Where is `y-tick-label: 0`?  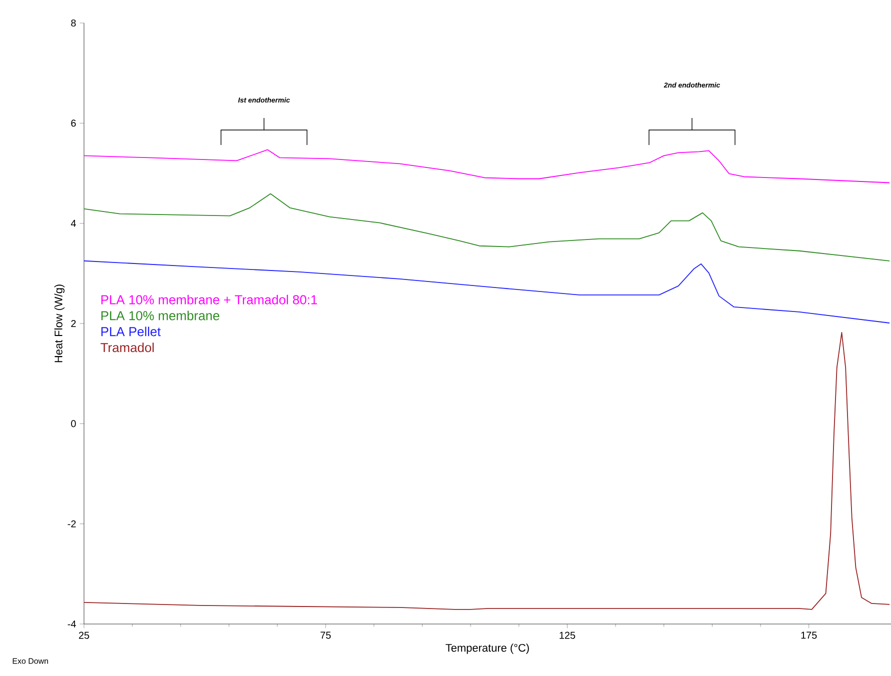 y-tick-label: 0 is located at coordinates (73, 424).